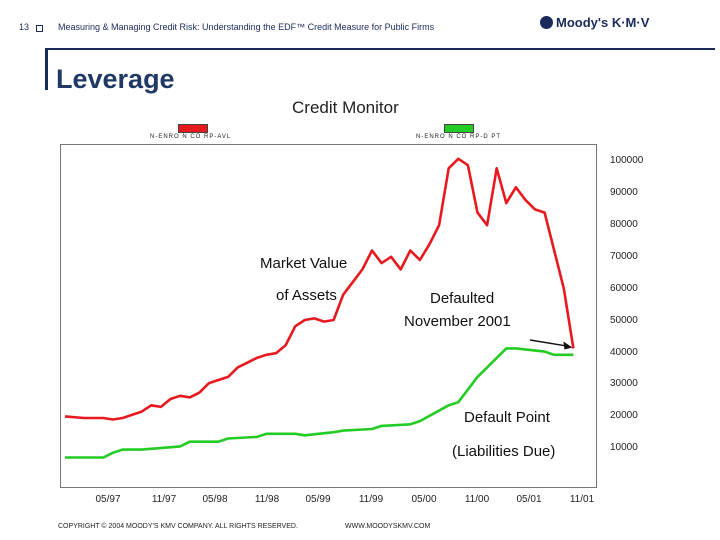  I want to click on y-tick-label: 10000, so click(624, 447).